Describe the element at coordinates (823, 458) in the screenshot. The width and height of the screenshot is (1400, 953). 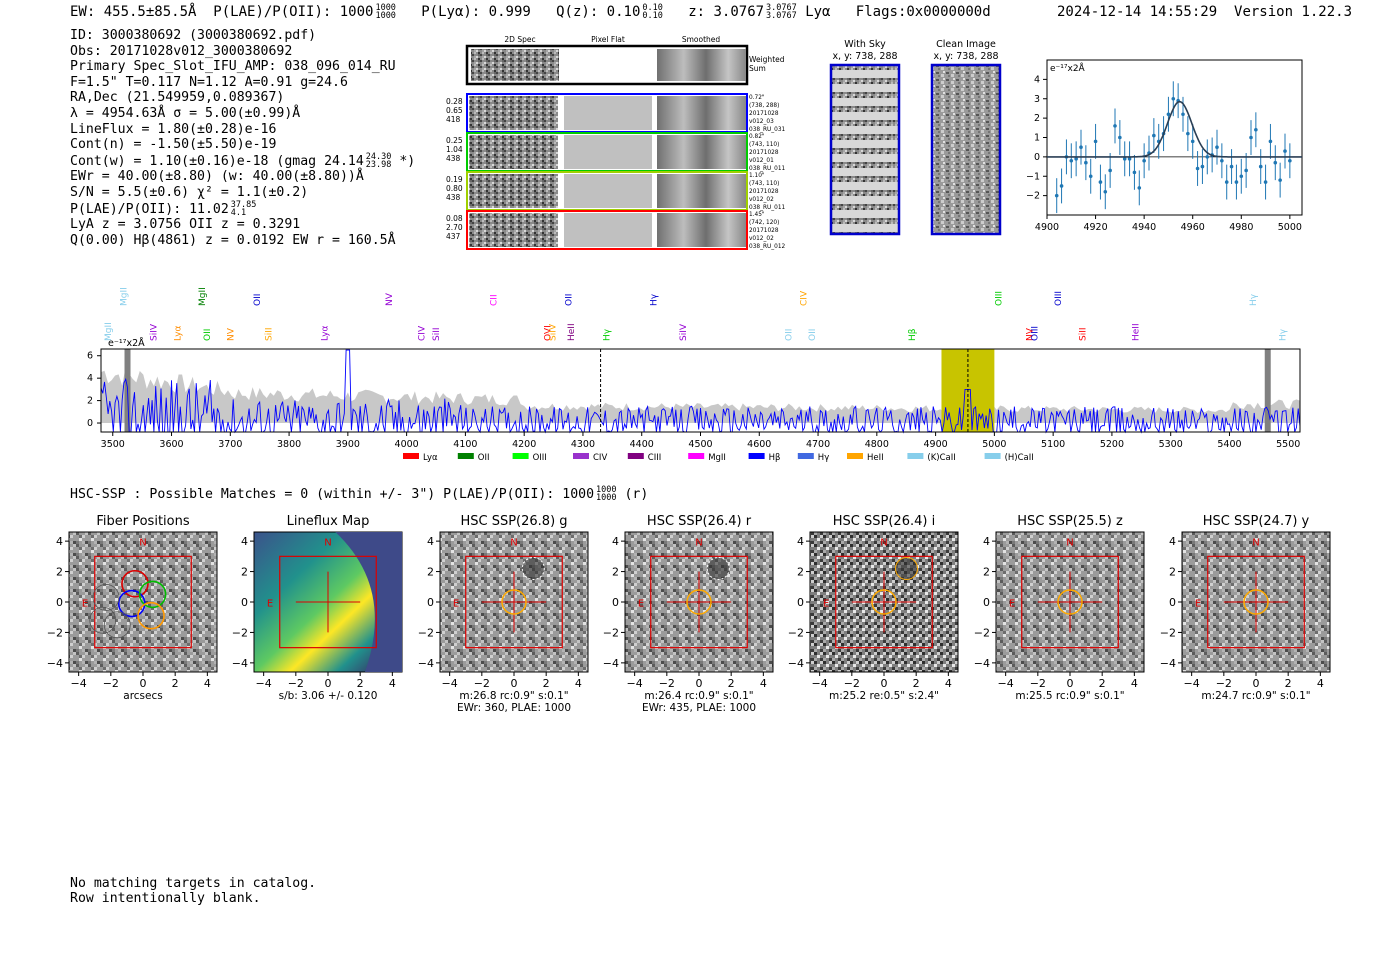
I see `legend-label: Hγ` at that location.